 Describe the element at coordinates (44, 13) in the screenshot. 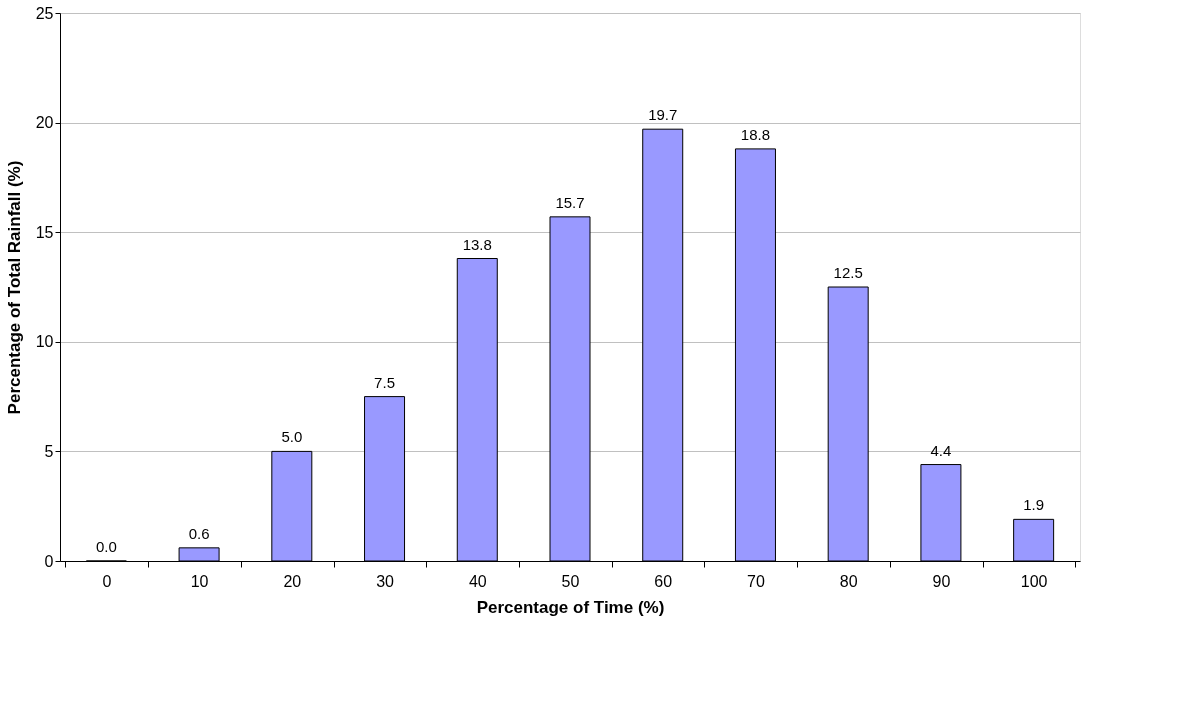

I see `y-tick-label: 25` at that location.